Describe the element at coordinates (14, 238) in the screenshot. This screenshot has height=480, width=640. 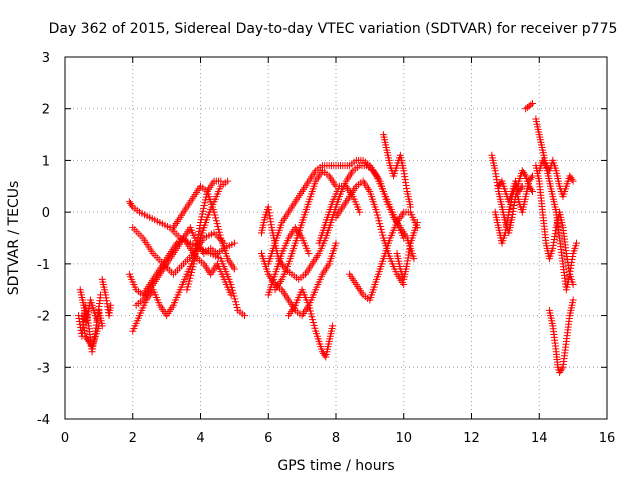
I see `y-axis-label: SDTVAR / TECUs` at that location.